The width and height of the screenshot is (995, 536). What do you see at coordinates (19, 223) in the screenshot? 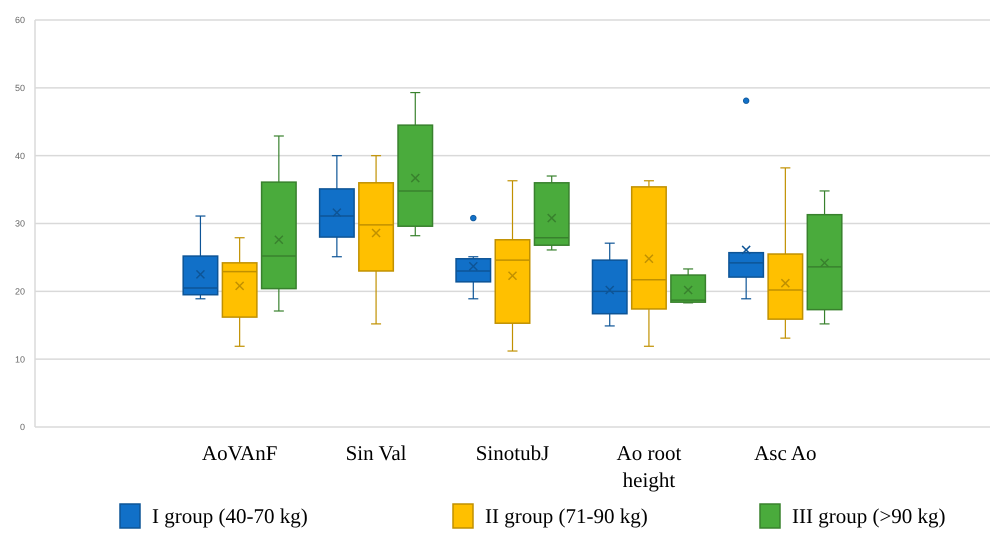
I see `y-tick-label: 30` at bounding box center [19, 223].